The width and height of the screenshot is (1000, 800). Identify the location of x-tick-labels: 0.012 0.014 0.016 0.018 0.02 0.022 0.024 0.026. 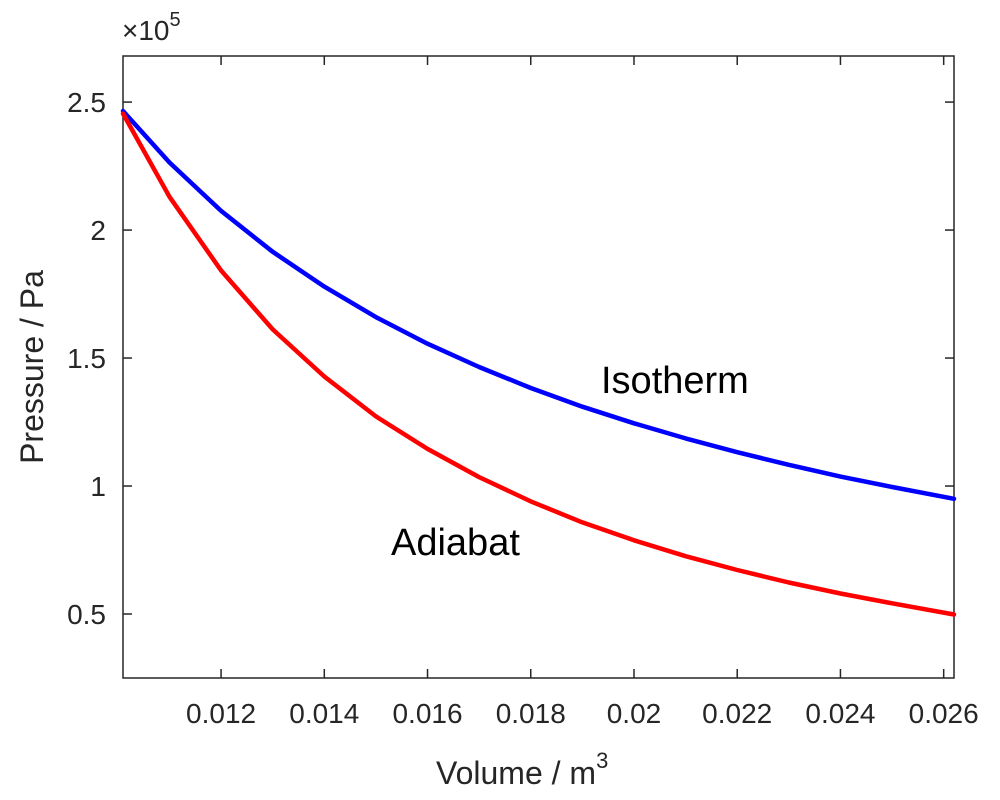
(582, 713).